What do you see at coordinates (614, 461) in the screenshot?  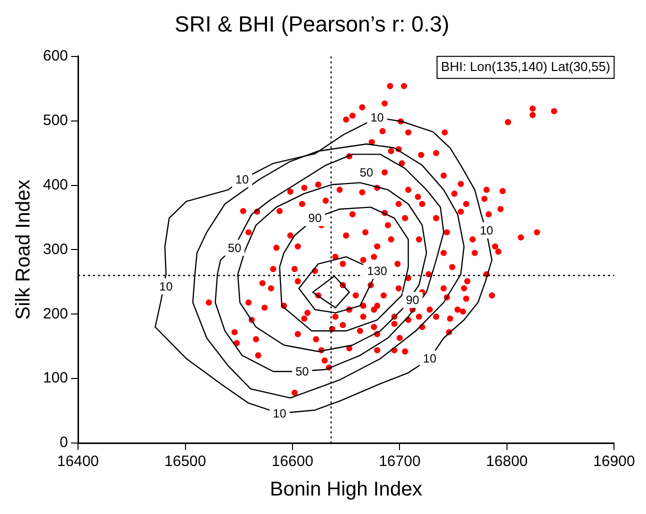 I see `x-tick-label: 16900` at bounding box center [614, 461].